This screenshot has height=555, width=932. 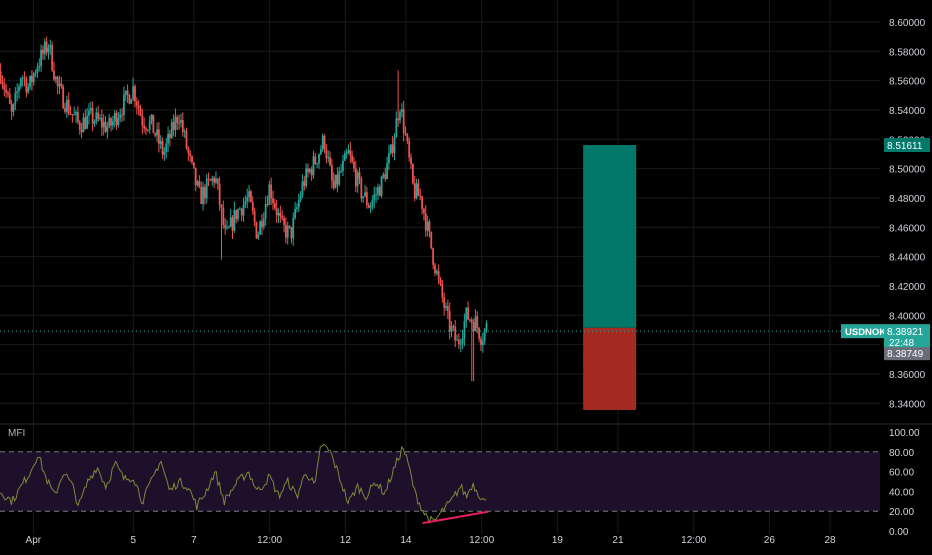 I want to click on target-price-tag, so click(x=907, y=145).